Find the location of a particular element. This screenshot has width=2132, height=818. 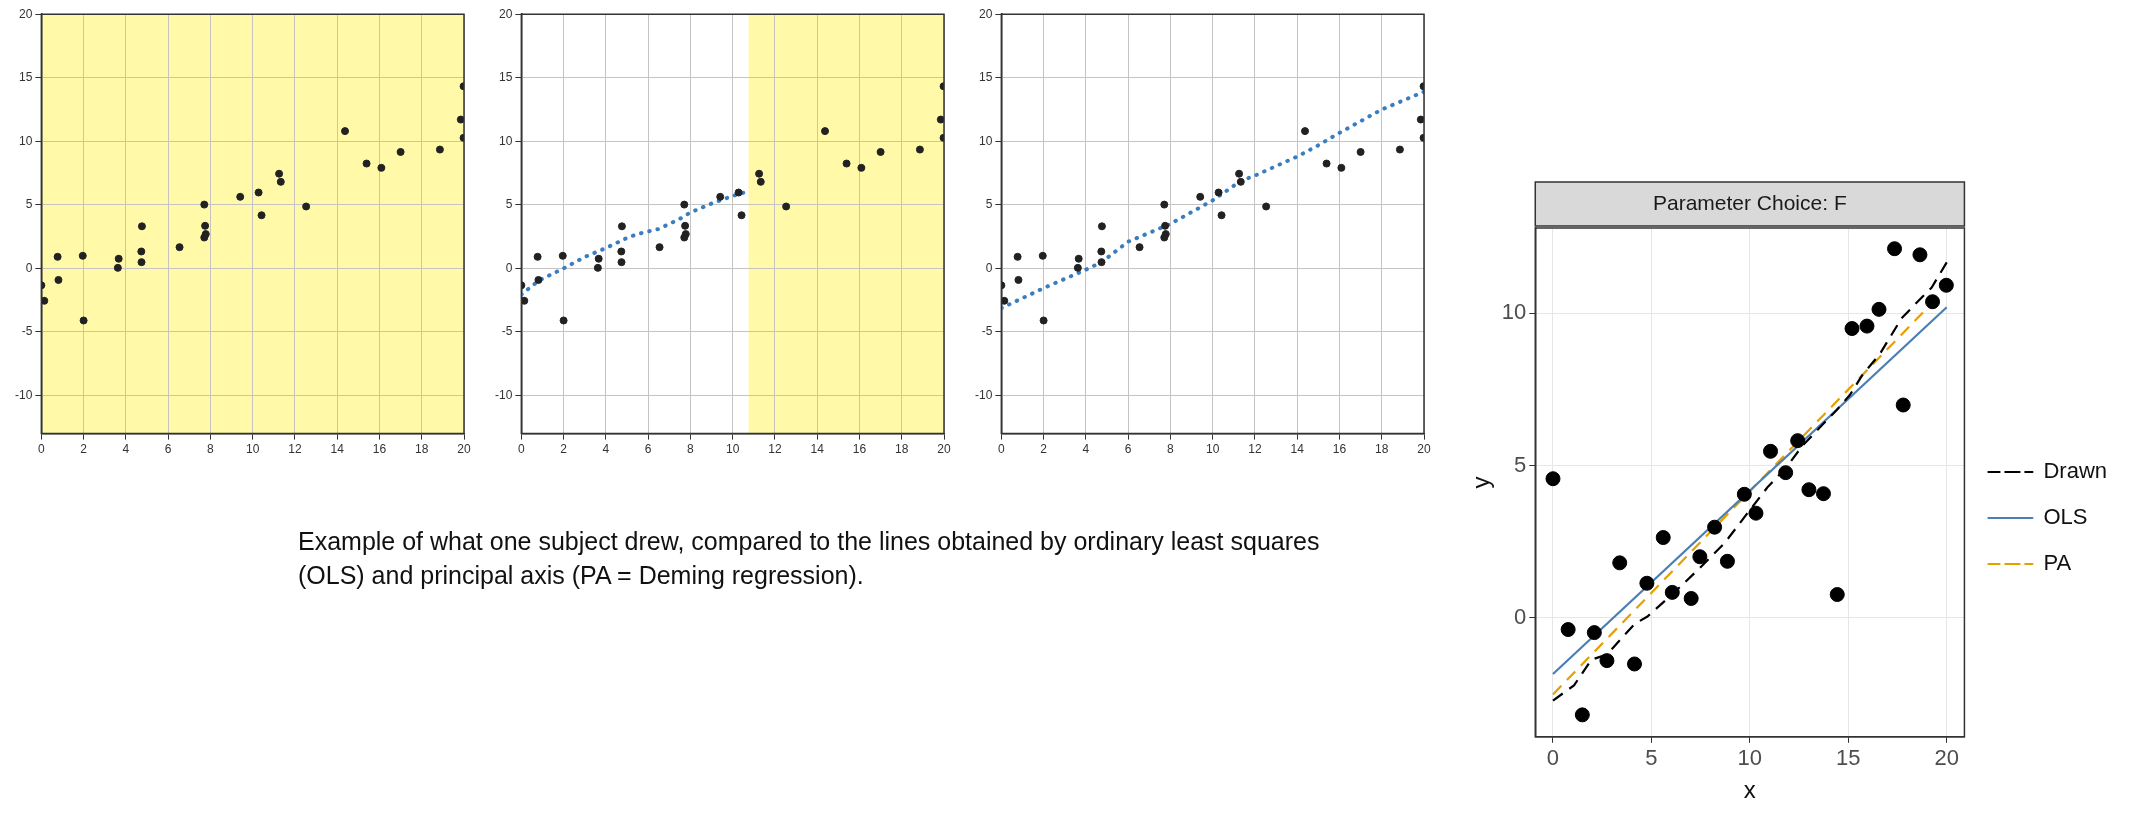

x-tick-label: 14 is located at coordinates (337, 449).